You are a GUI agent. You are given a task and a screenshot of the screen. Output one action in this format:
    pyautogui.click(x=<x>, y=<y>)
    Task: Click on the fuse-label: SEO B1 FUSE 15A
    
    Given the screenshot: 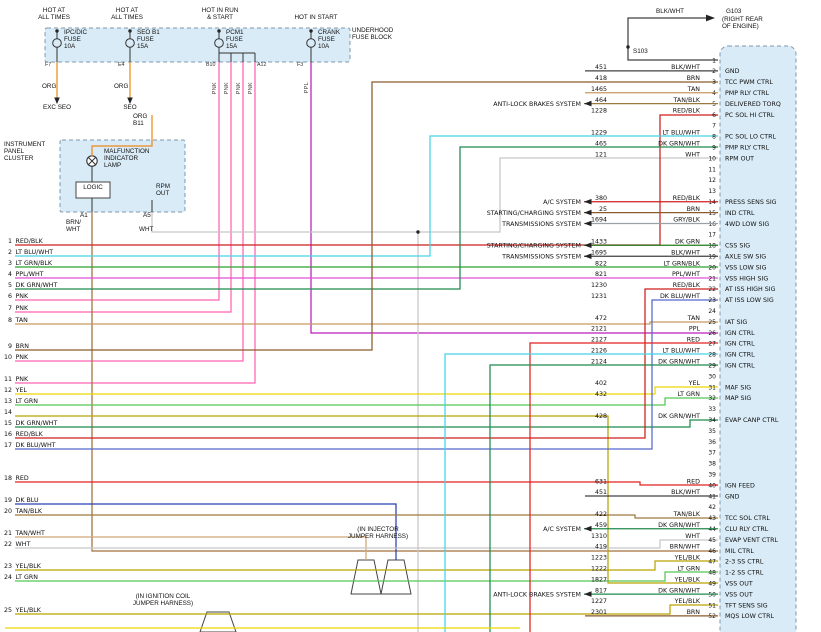 What is the action you would take?
    pyautogui.click(x=148, y=39)
    